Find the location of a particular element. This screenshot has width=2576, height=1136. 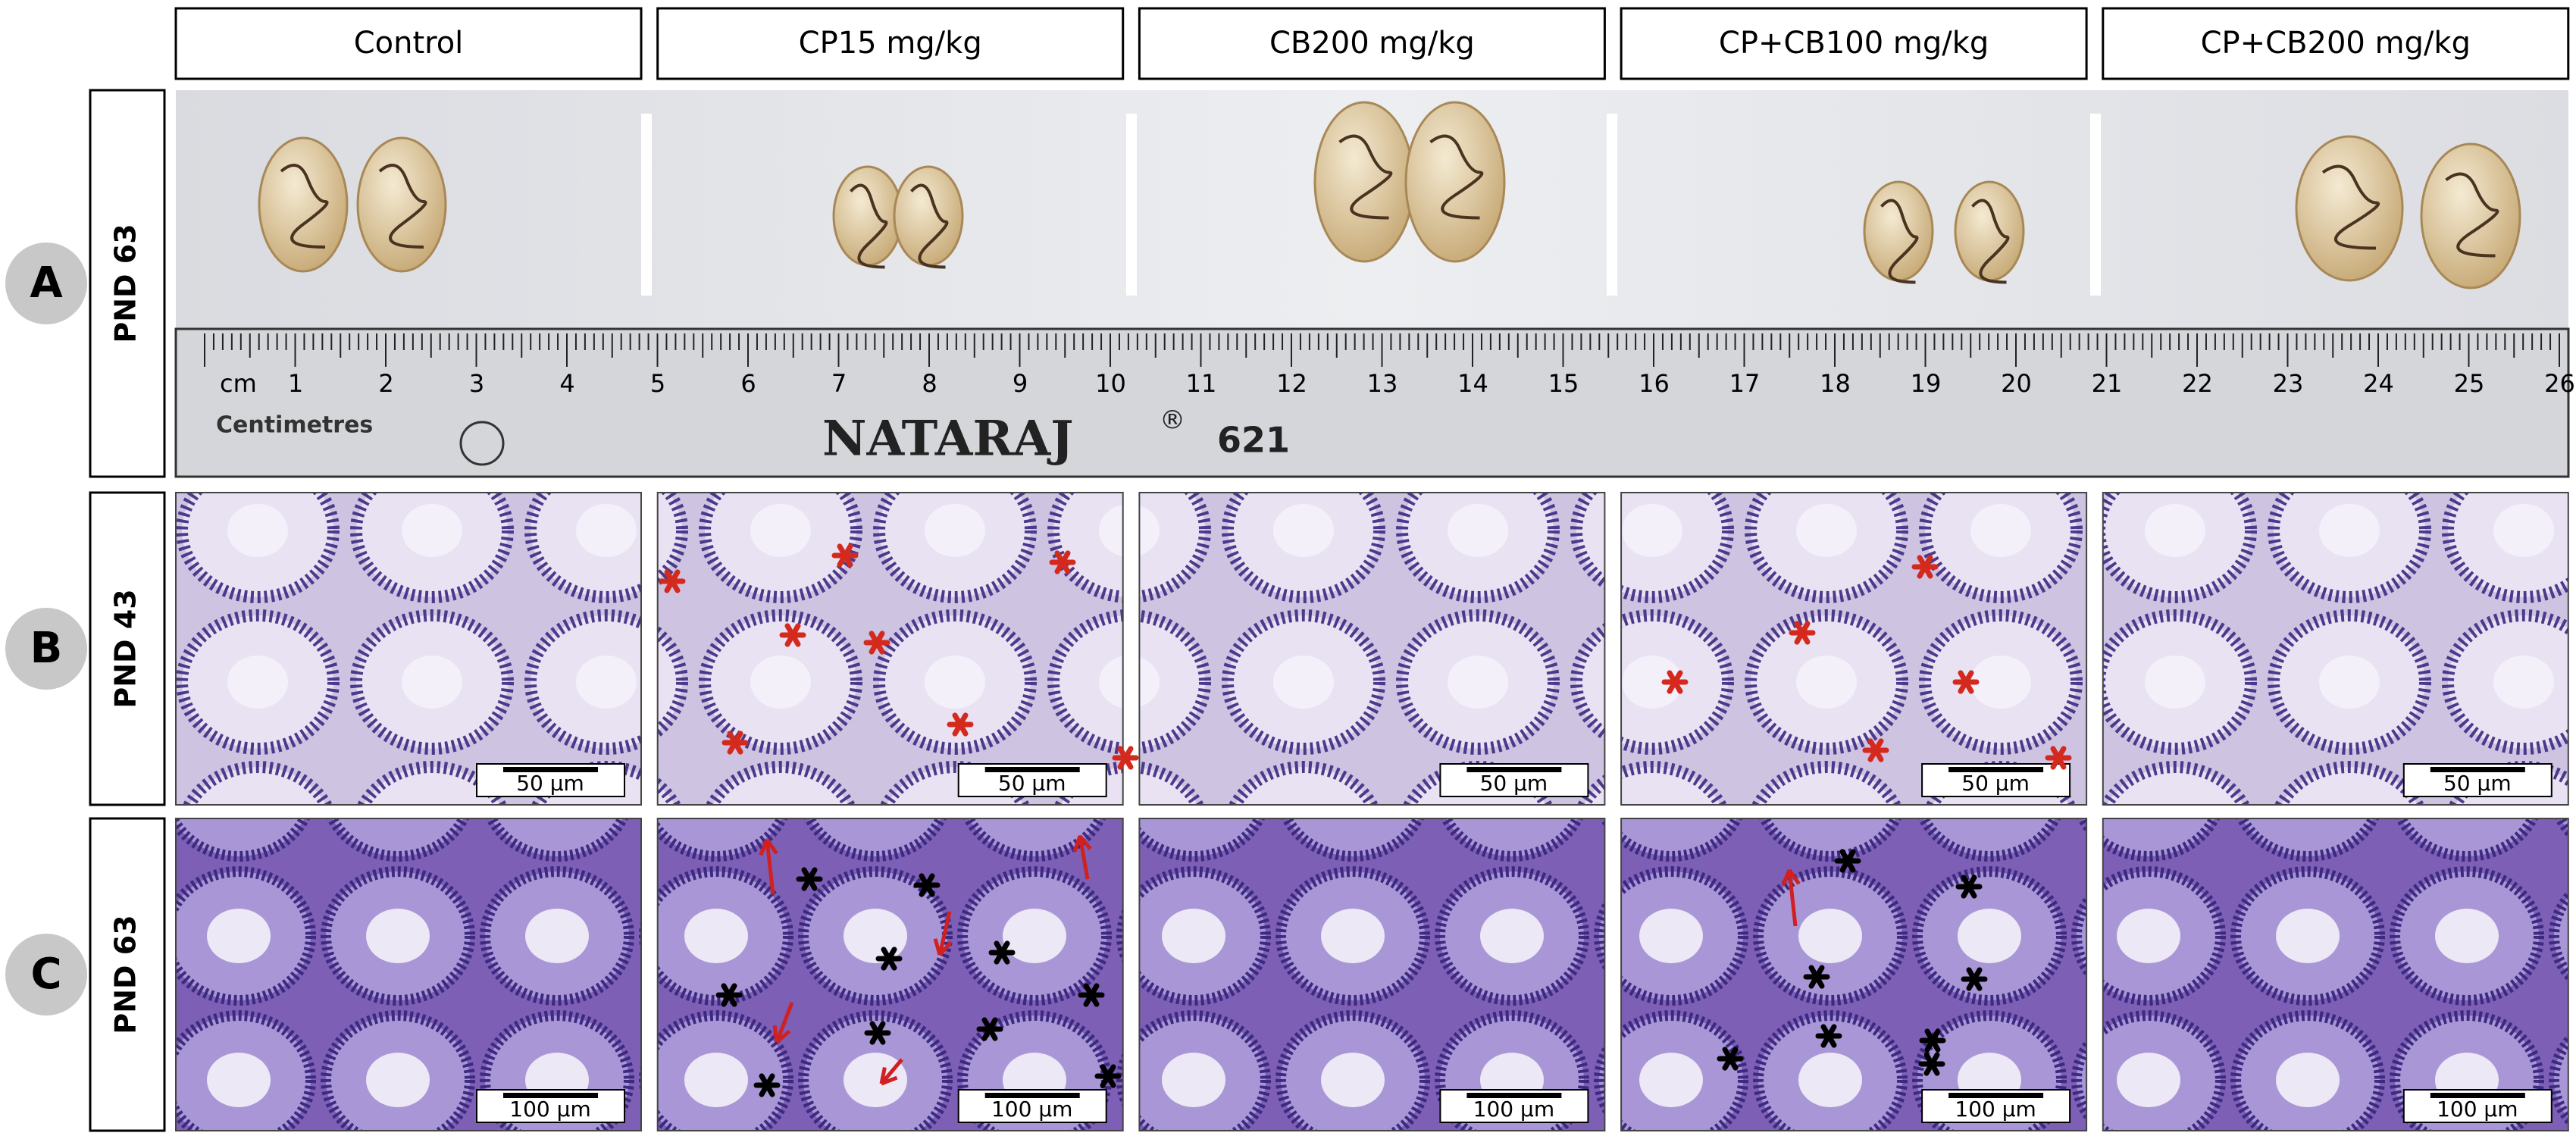

ruler-logo is located at coordinates (482, 444).